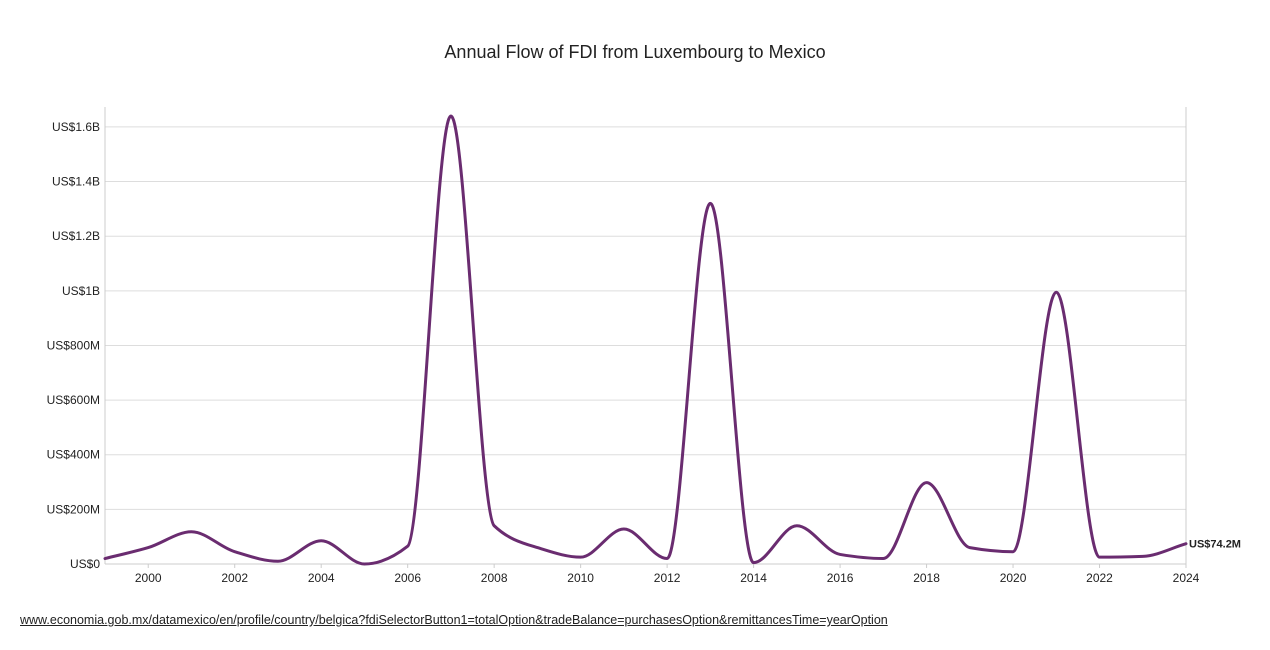 The width and height of the screenshot is (1270, 650). I want to click on y-tick-label: US$1.6B, so click(76, 127).